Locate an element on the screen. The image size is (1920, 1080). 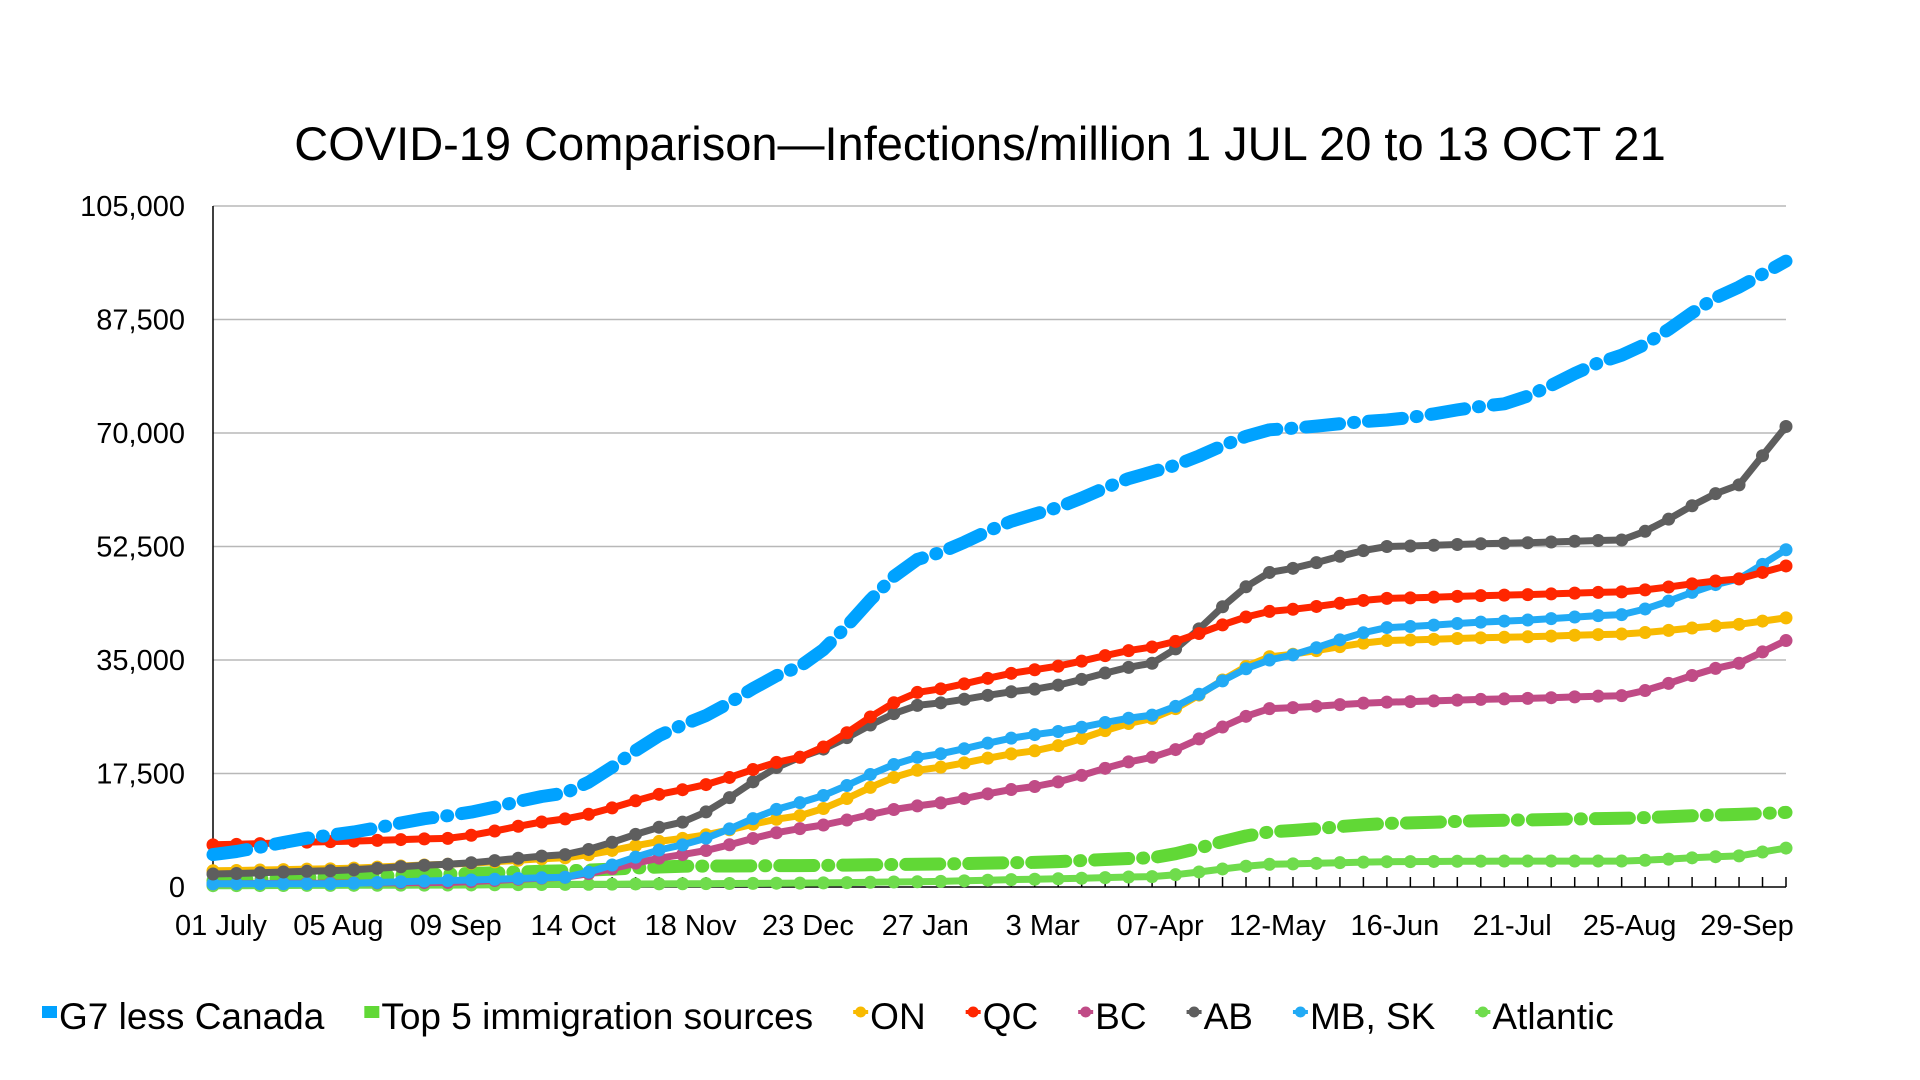
legend-swatch is located at coordinates (49, 1012).